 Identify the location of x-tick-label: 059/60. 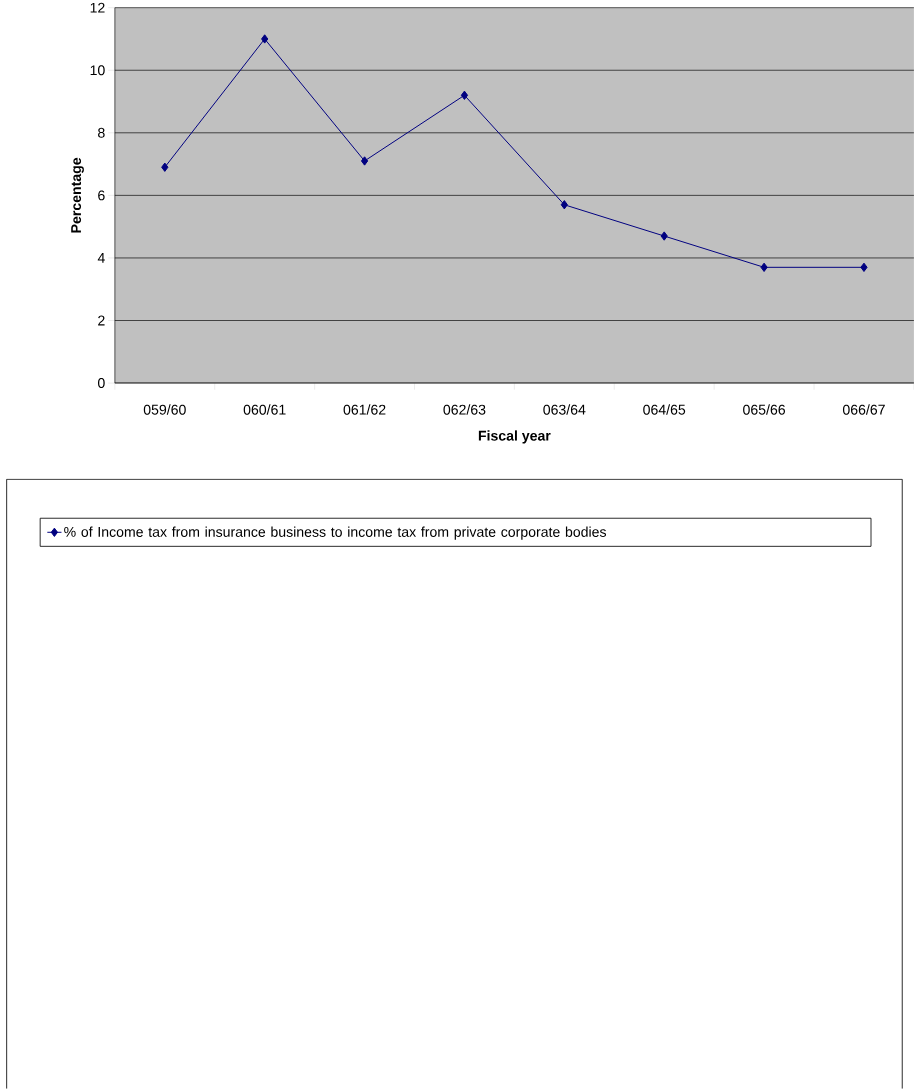
(164, 409).